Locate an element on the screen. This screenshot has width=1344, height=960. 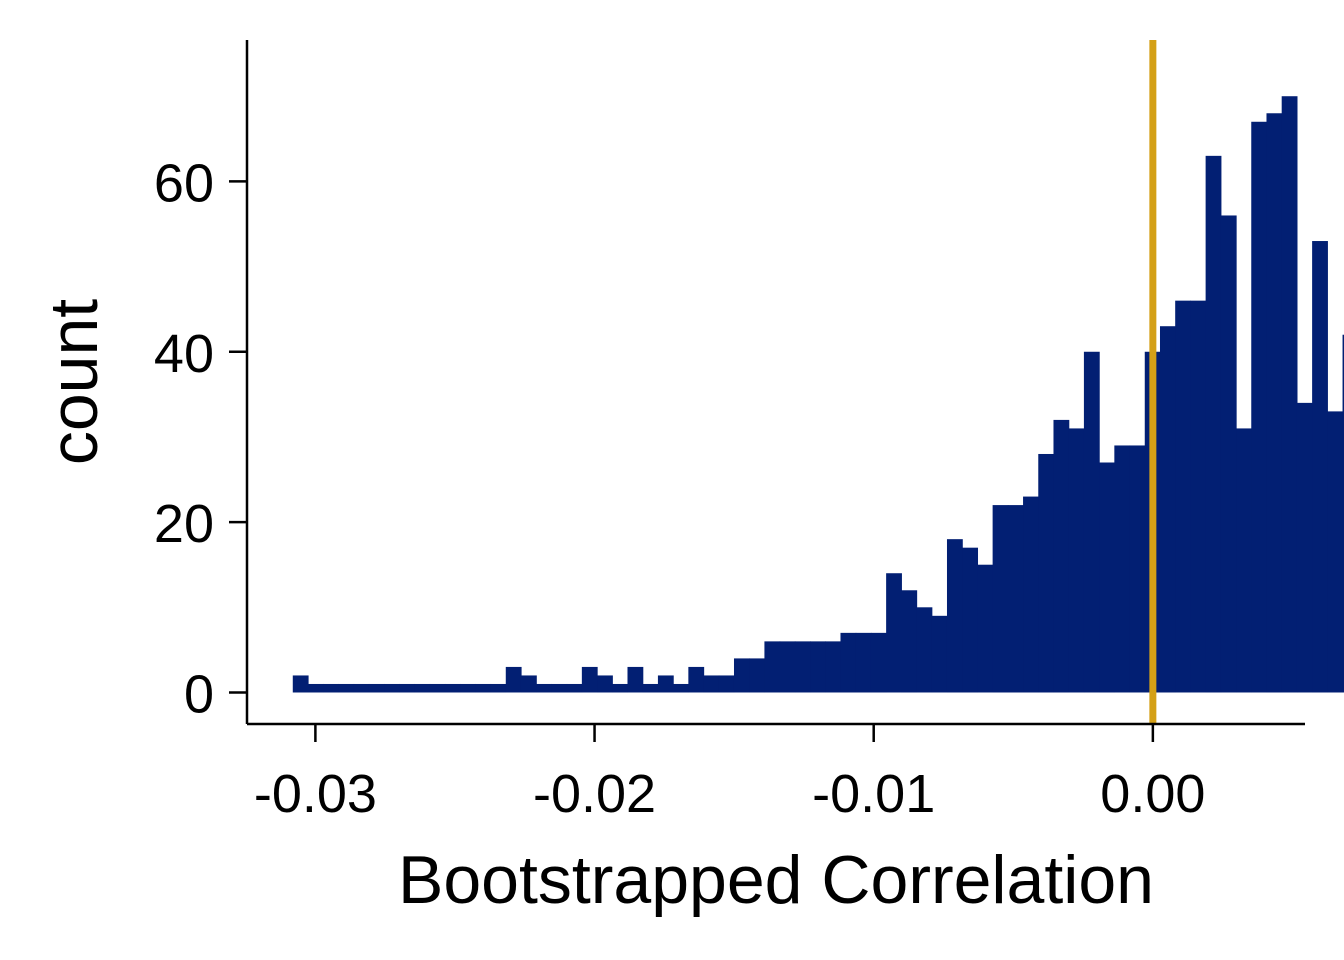
y-tick-label: 40 is located at coordinates (184, 354).